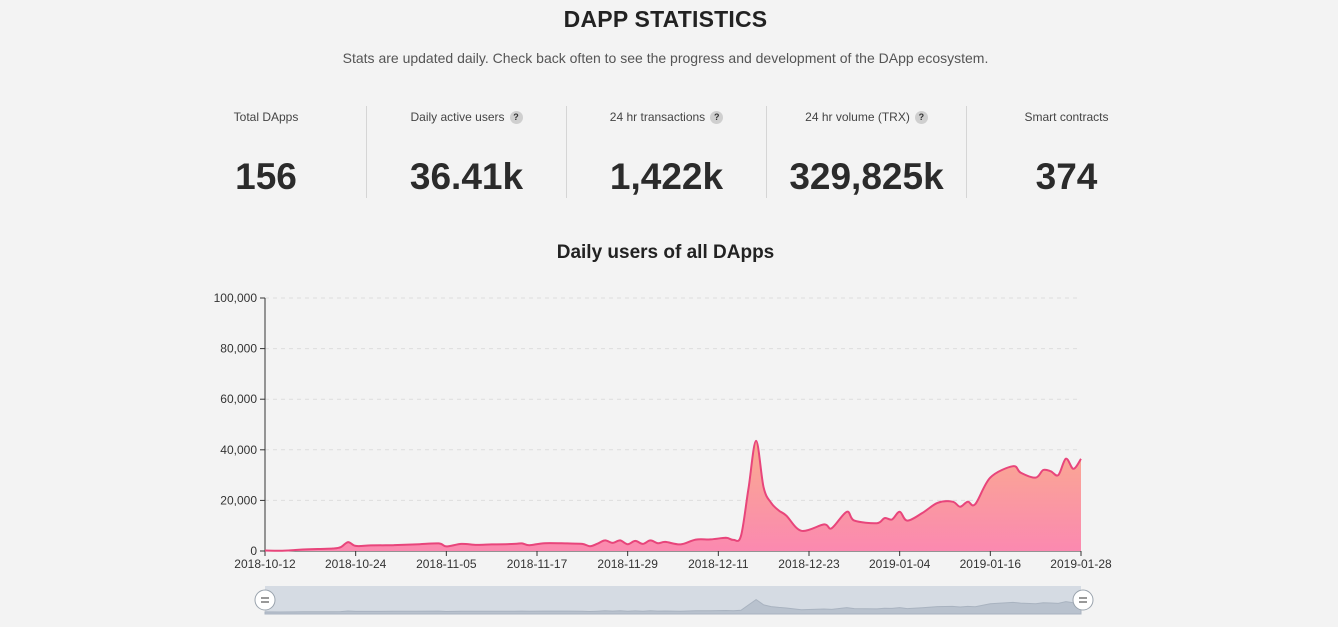 The height and width of the screenshot is (627, 1338). I want to click on stat-value: 374, so click(1066, 176).